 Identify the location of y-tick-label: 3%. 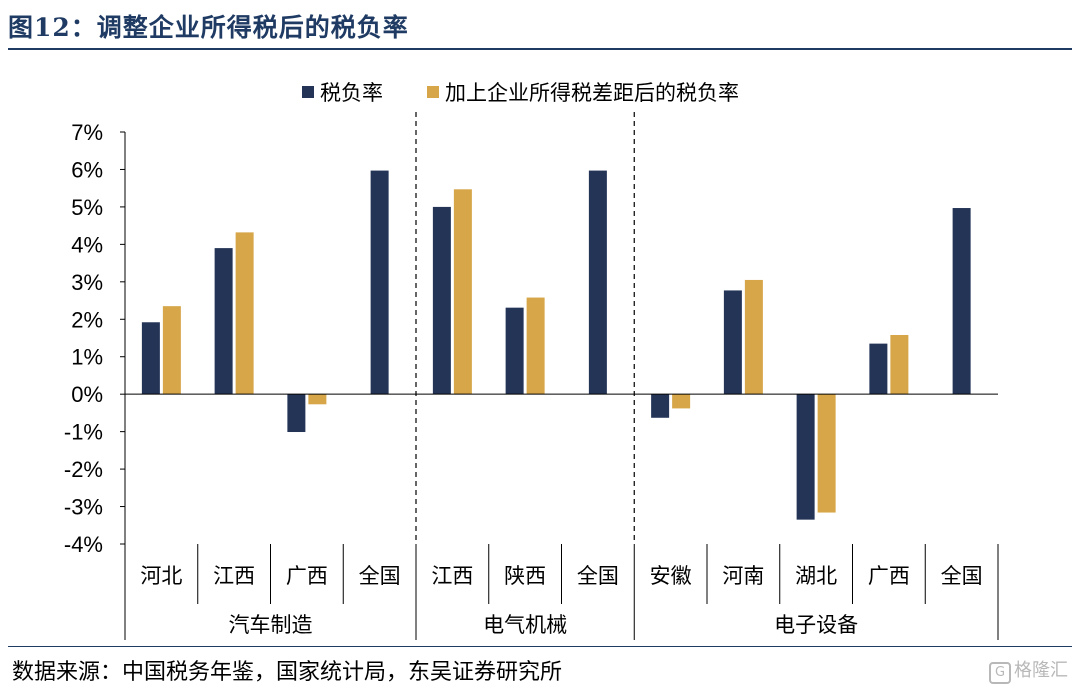
(87, 282).